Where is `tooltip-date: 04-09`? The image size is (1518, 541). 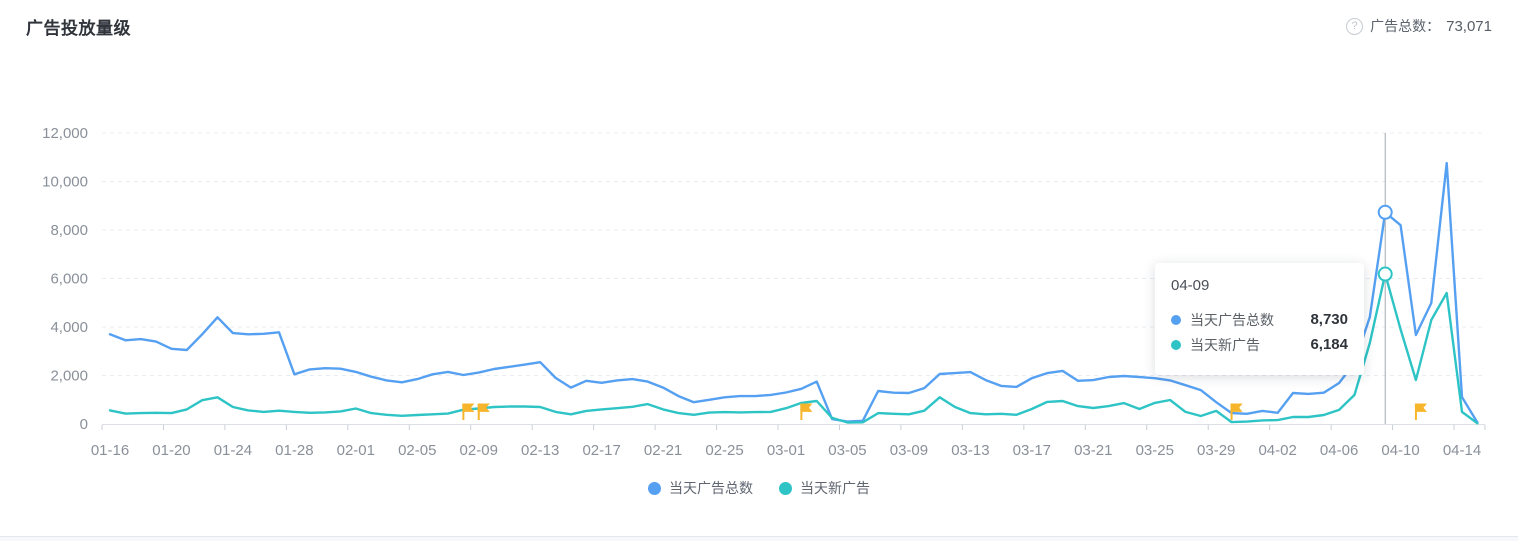
tooltip-date: 04-09 is located at coordinates (1190, 285).